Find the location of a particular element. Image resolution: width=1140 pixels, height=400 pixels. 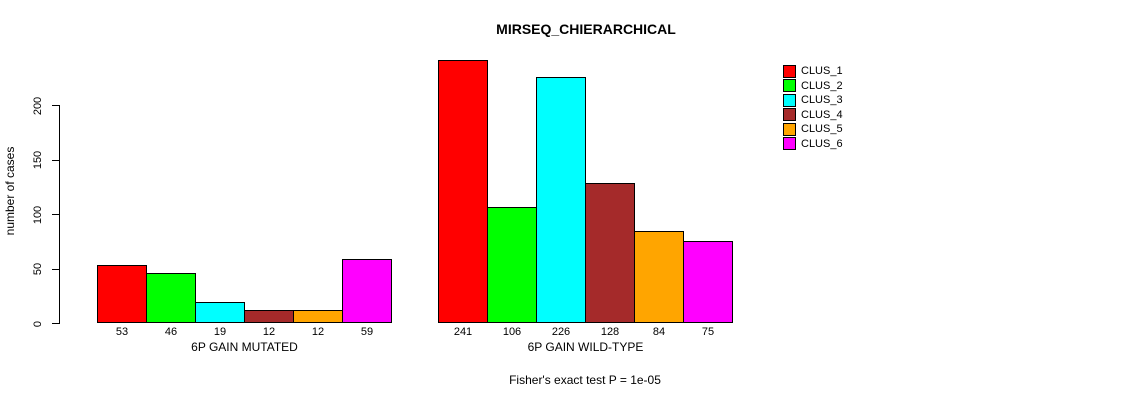

bar-value-label: 106 is located at coordinates (512, 332).